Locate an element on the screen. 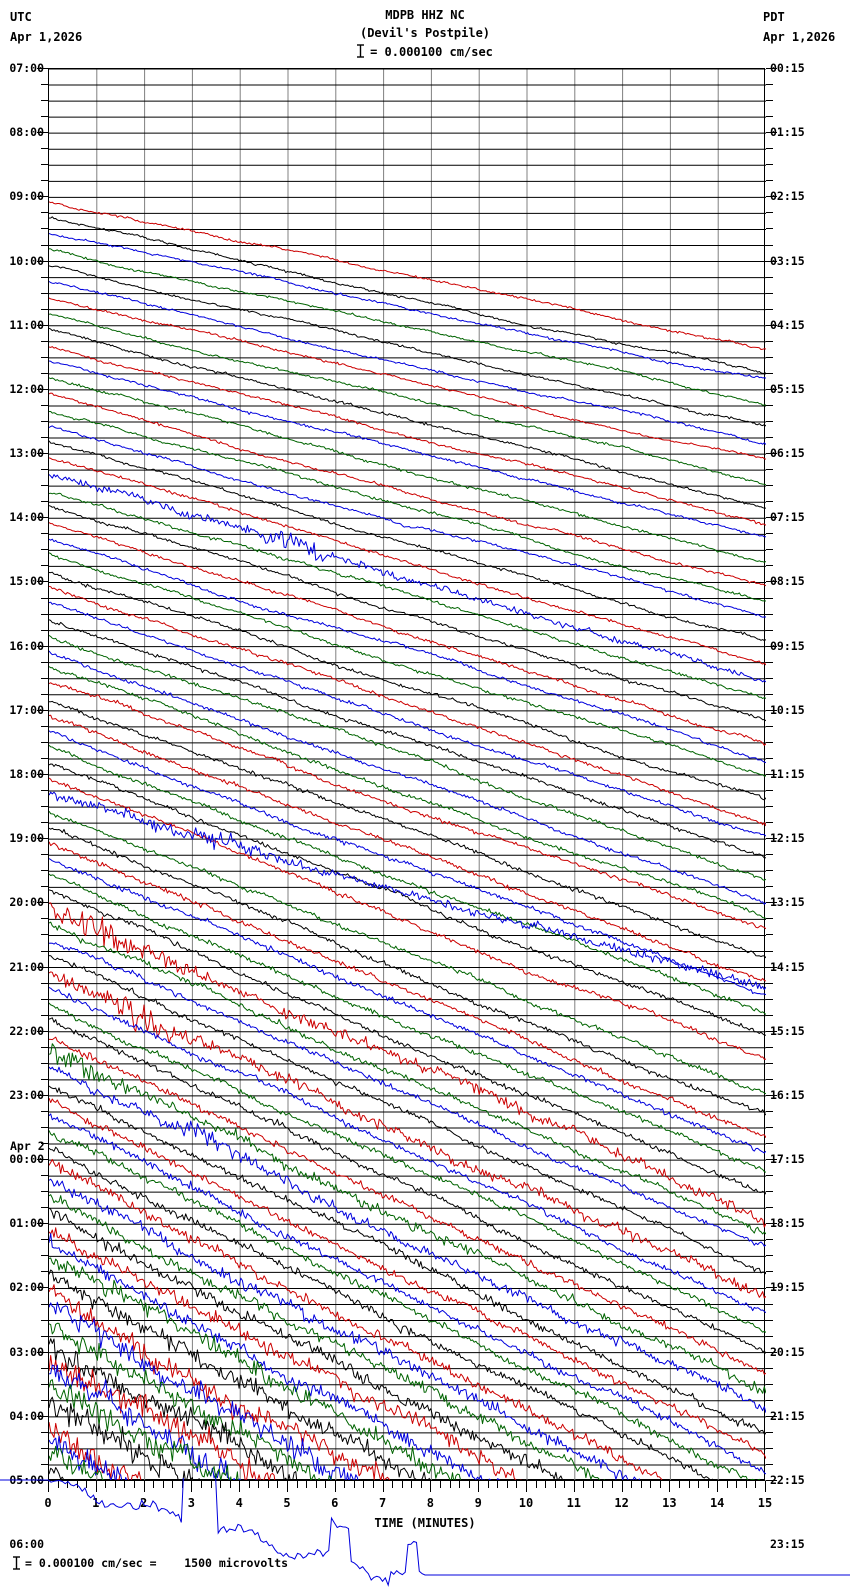  x-tick-label: 15 is located at coordinates (765, 1503).